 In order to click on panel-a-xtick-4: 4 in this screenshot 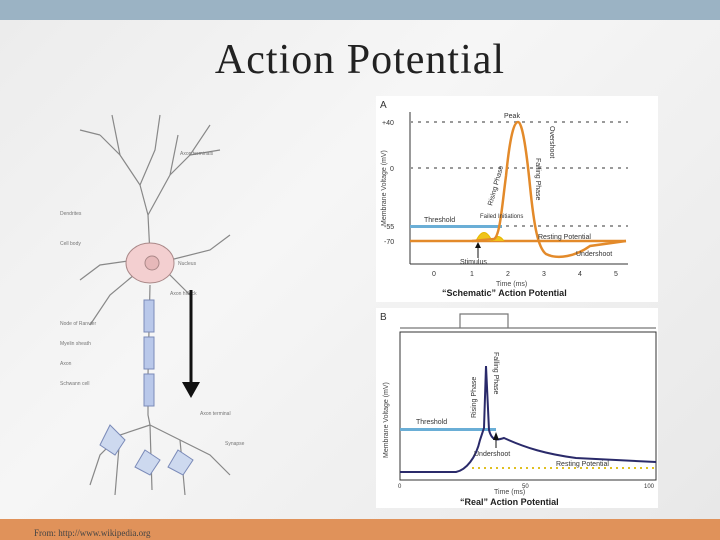, I will do `click(580, 274)`.